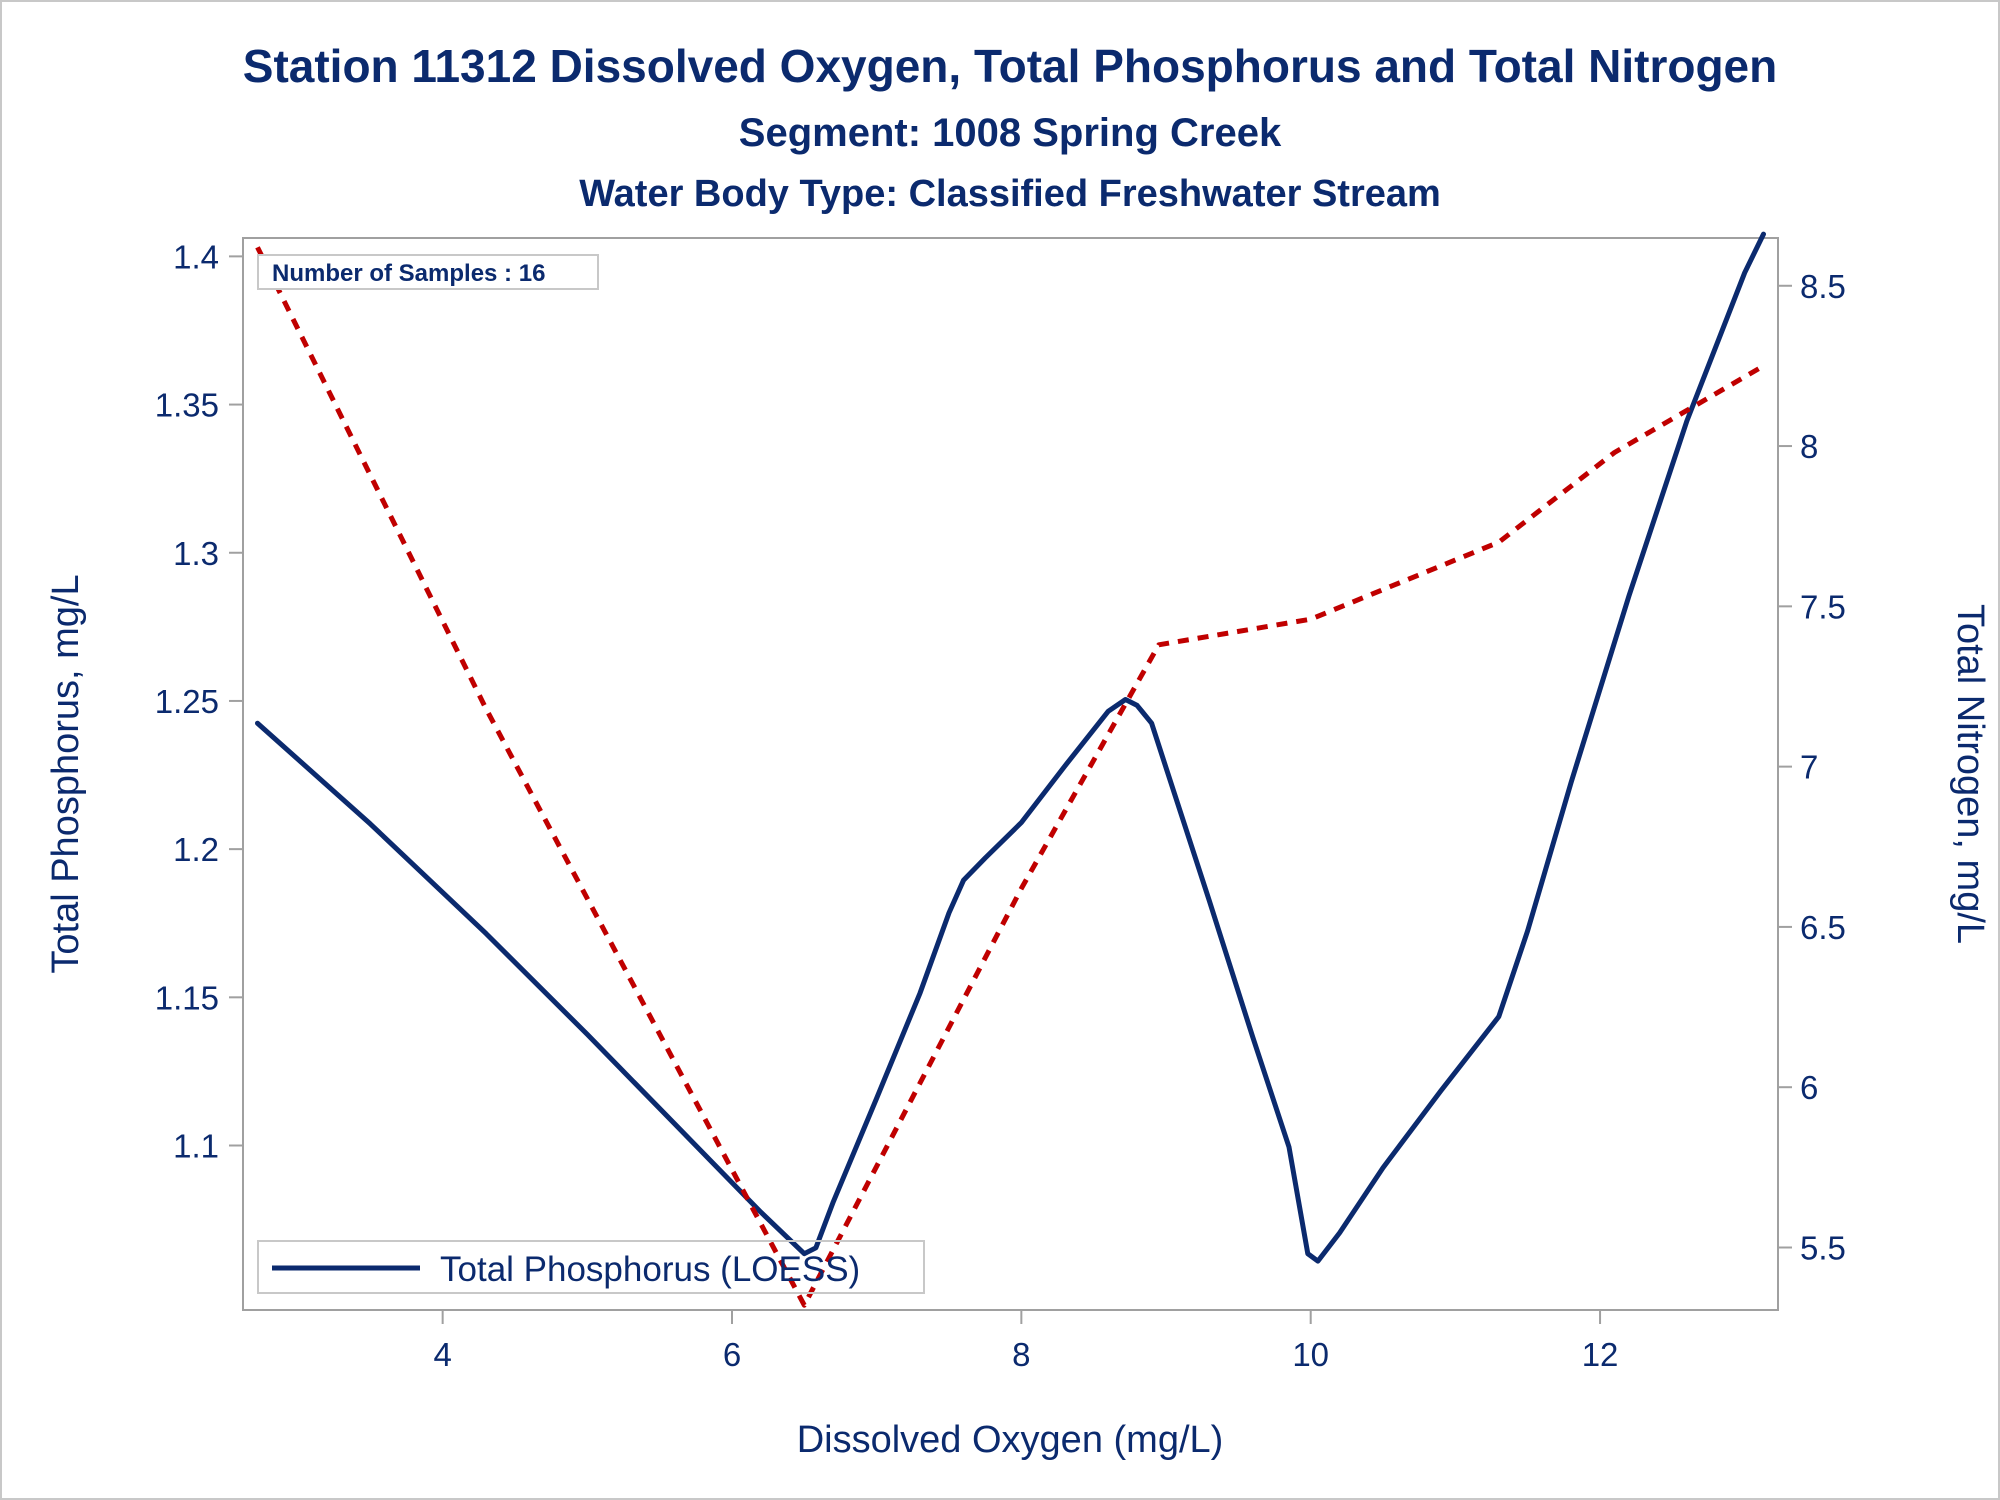 Image resolution: width=2000 pixels, height=1500 pixels. Describe the element at coordinates (196, 256) in the screenshot. I see `y-tick-label: 1.4` at that location.